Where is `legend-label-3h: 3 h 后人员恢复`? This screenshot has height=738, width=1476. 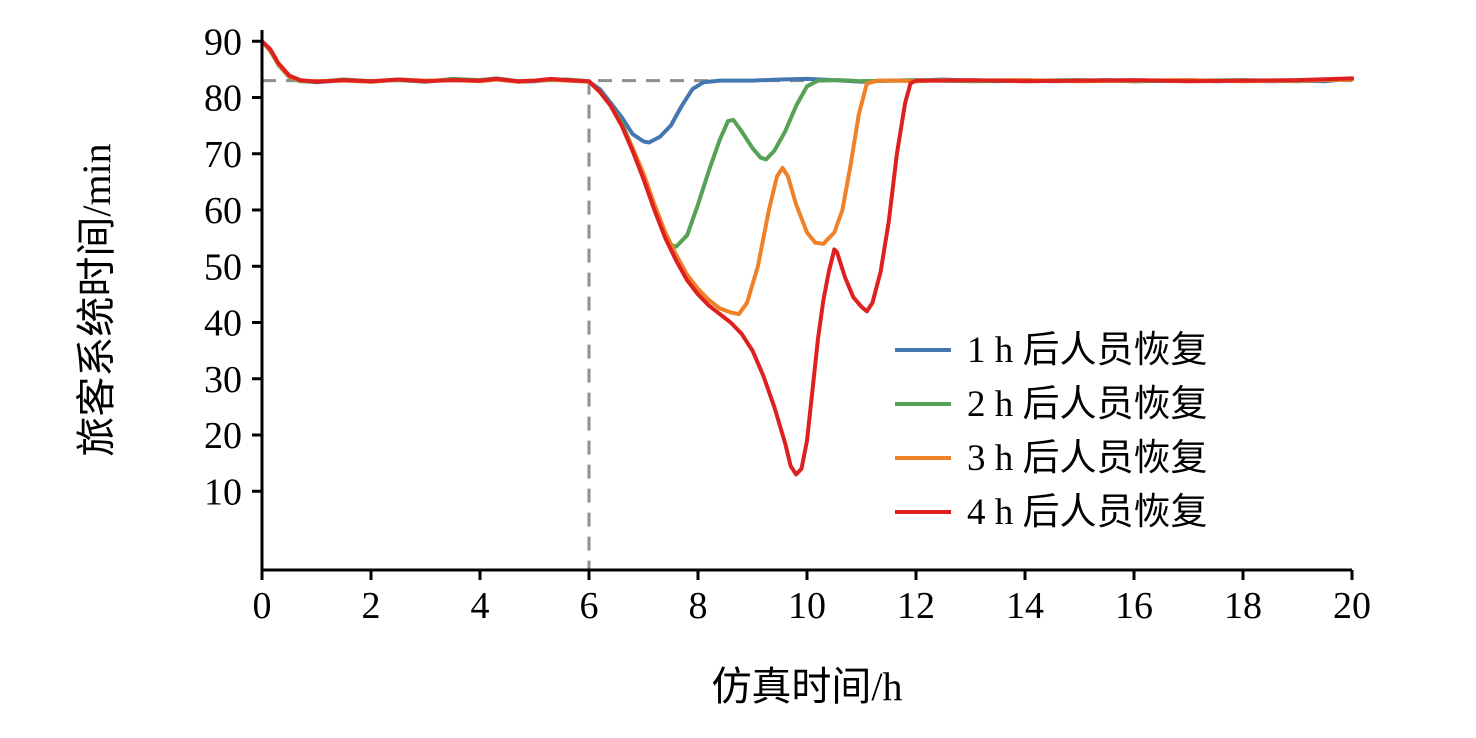 legend-label-3h: 3 h 后人员恢复 is located at coordinates (1087, 458).